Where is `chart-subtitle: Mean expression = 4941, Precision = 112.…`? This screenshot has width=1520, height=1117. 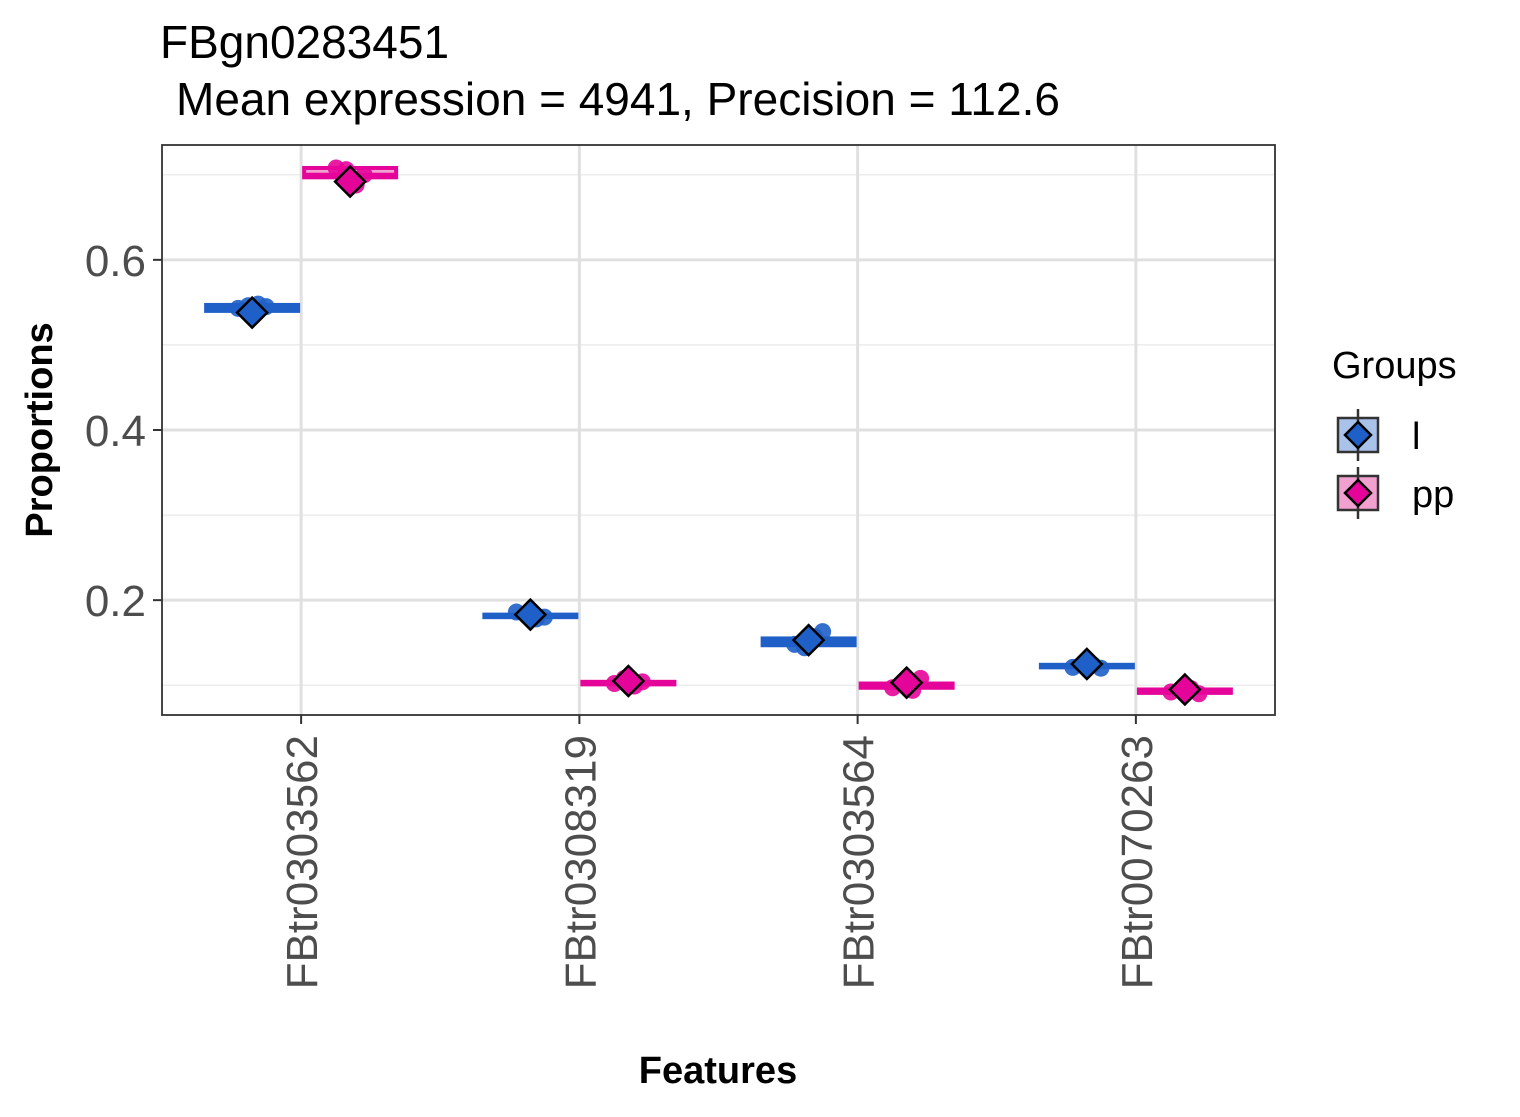 chart-subtitle: Mean expression = 4941, Precision = 112.… is located at coordinates (618, 99).